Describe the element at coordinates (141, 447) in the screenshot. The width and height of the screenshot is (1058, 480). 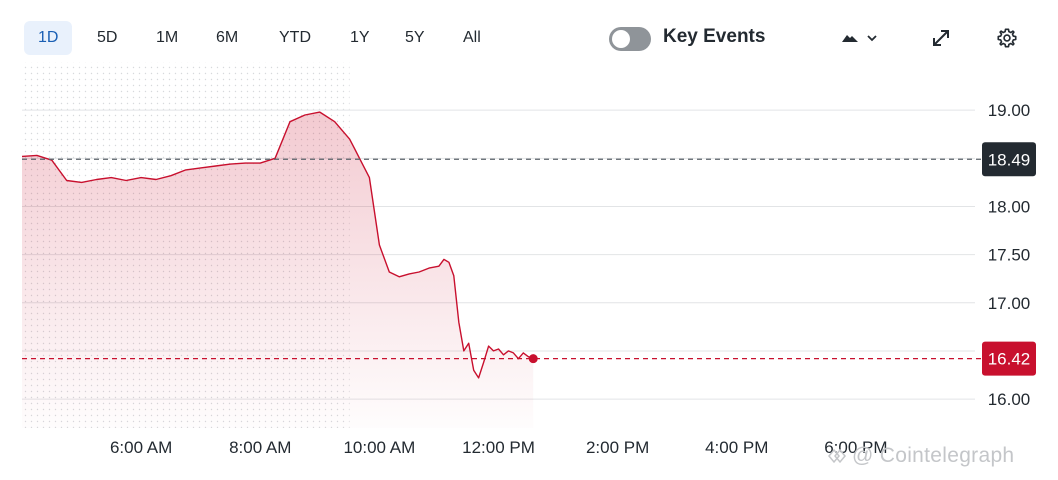
I see `x-tick-label: 6:00 AM` at that location.